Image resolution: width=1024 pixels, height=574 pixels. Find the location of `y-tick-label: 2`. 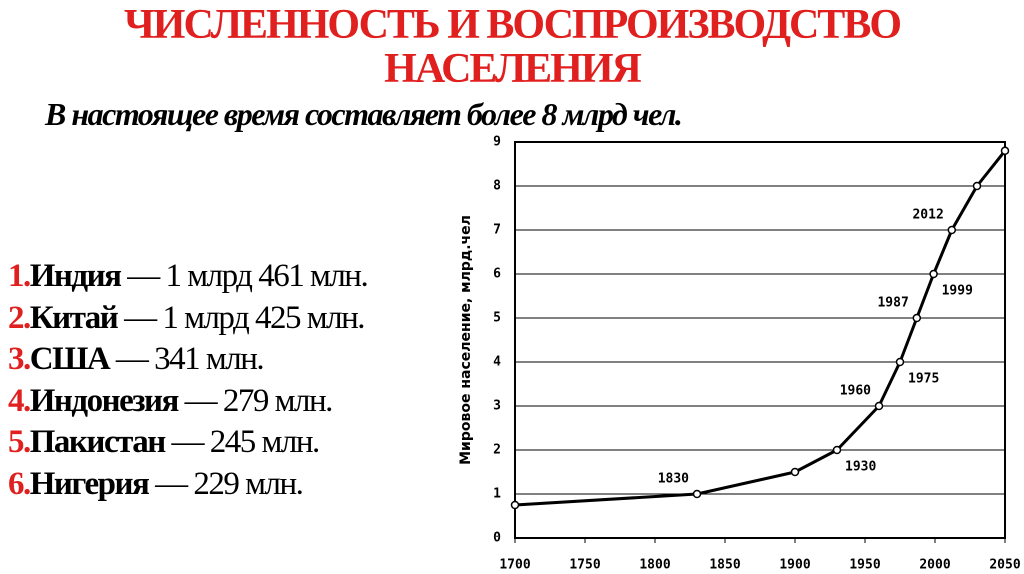

y-tick-label: 2 is located at coordinates (497, 450).